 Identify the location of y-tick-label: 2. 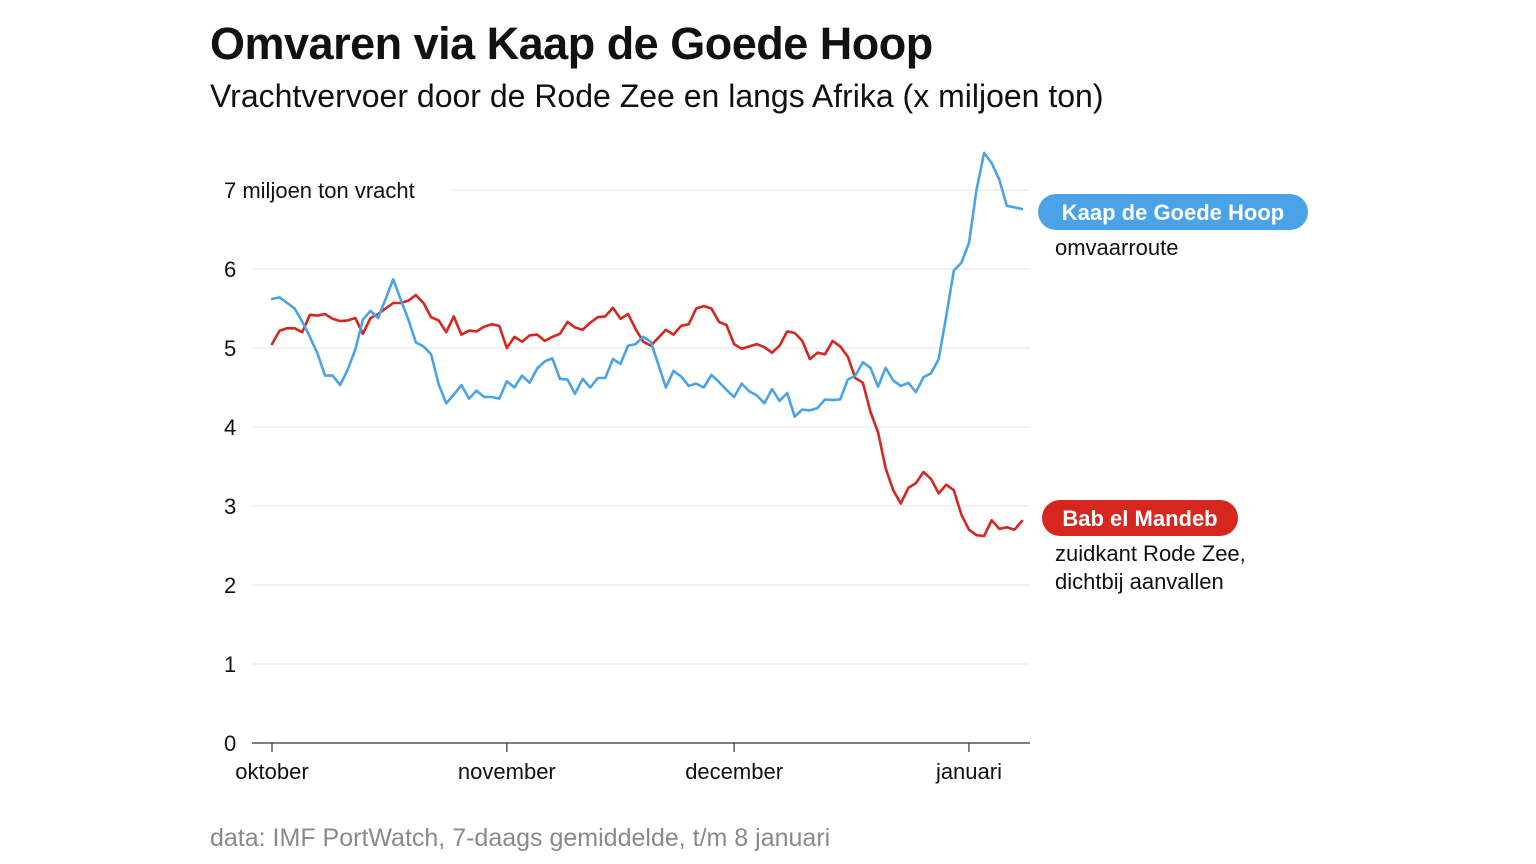
(230, 585).